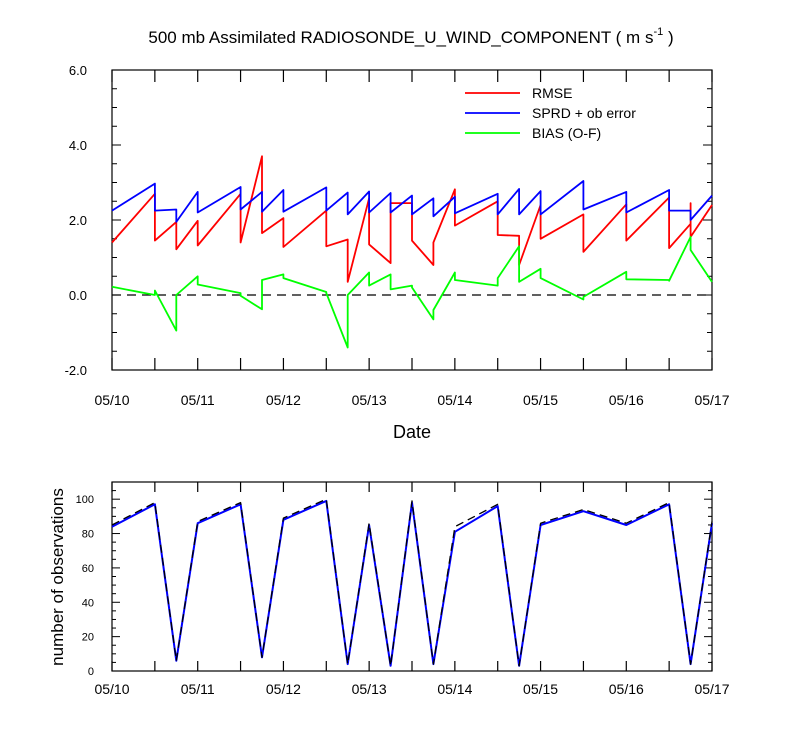 The image size is (800, 750). What do you see at coordinates (88, 638) in the screenshot?
I see `y-tick-label: 20` at bounding box center [88, 638].